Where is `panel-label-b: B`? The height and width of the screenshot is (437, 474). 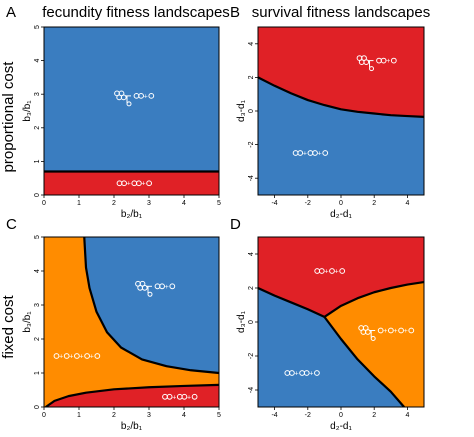 panel-label-b: B is located at coordinates (235, 12).